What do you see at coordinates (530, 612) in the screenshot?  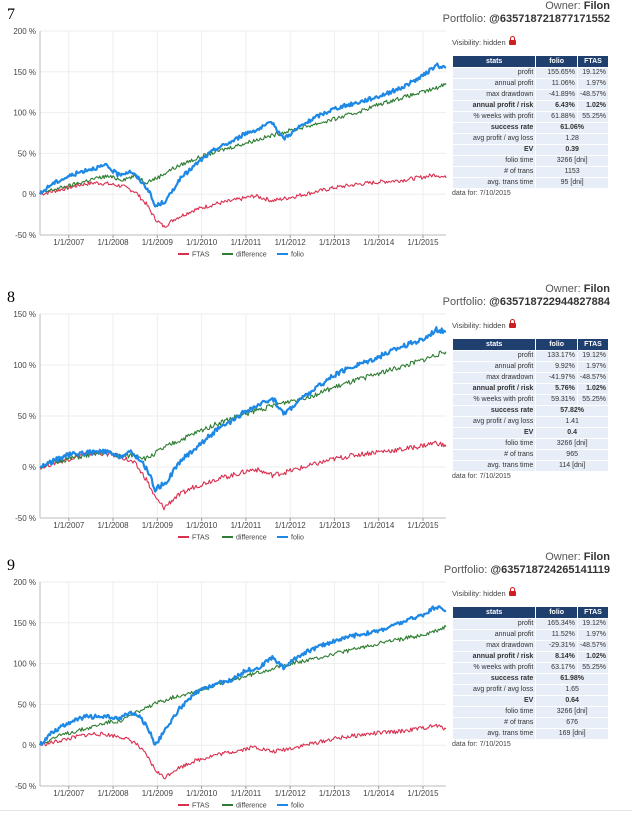 I see `stats-header-row: stats folio FTAS` at bounding box center [530, 612].